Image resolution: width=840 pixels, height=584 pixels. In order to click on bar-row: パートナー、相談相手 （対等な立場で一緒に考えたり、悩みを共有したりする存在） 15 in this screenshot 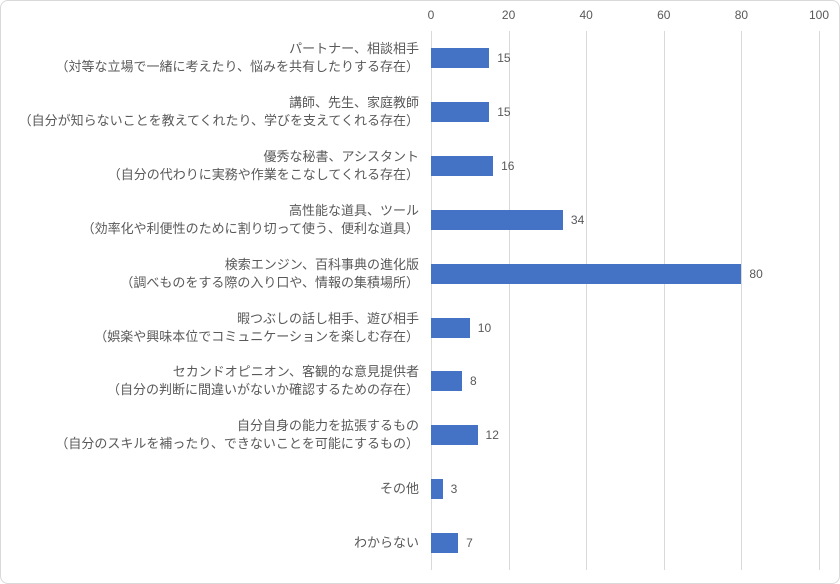, I will do `click(420, 58)`.